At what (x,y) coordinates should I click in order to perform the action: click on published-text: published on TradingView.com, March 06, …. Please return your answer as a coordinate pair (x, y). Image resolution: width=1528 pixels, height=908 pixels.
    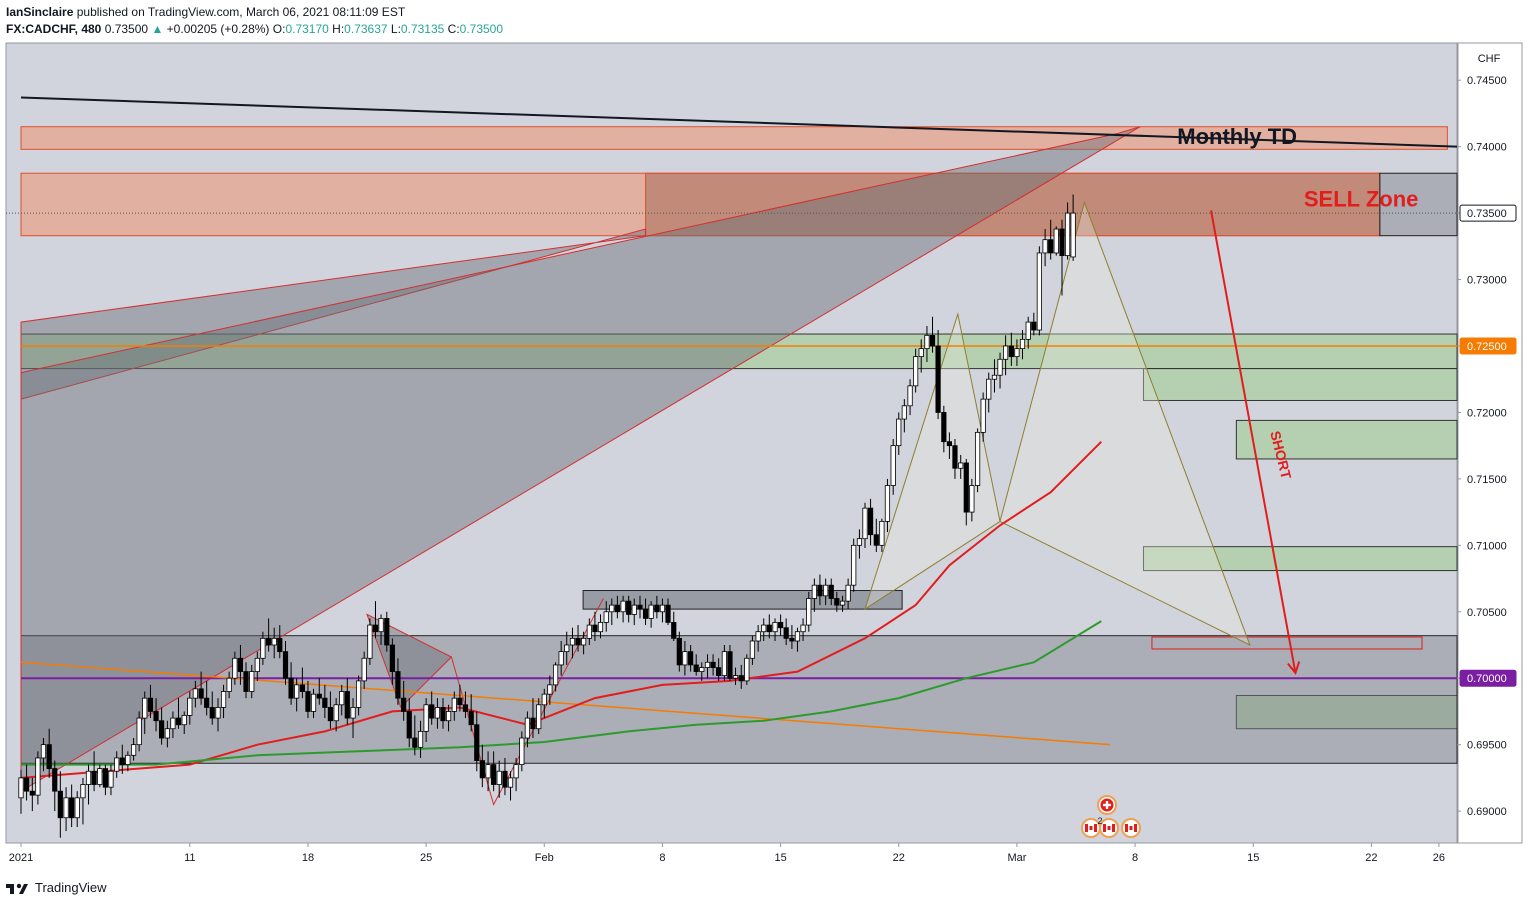
    Looking at the image, I should click on (241, 12).